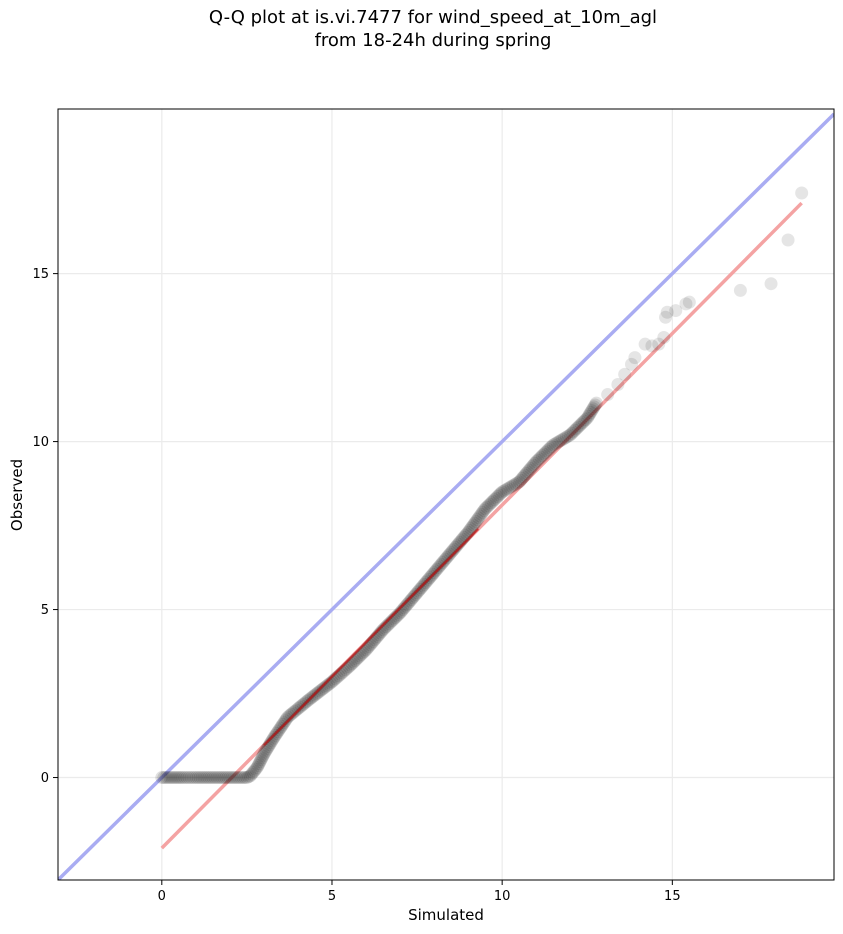  Describe the element at coordinates (45, 610) in the screenshot. I see `y-tick-label-1: 5` at that location.